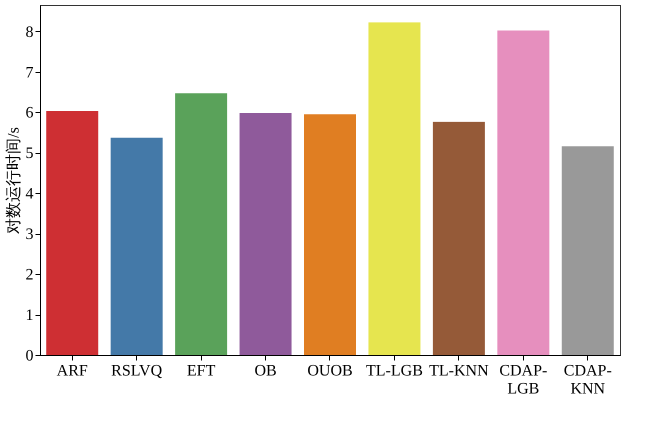 The height and width of the screenshot is (428, 650). Describe the element at coordinates (523, 380) in the screenshot. I see `x-tick-label: CDAP- LGB` at that location.